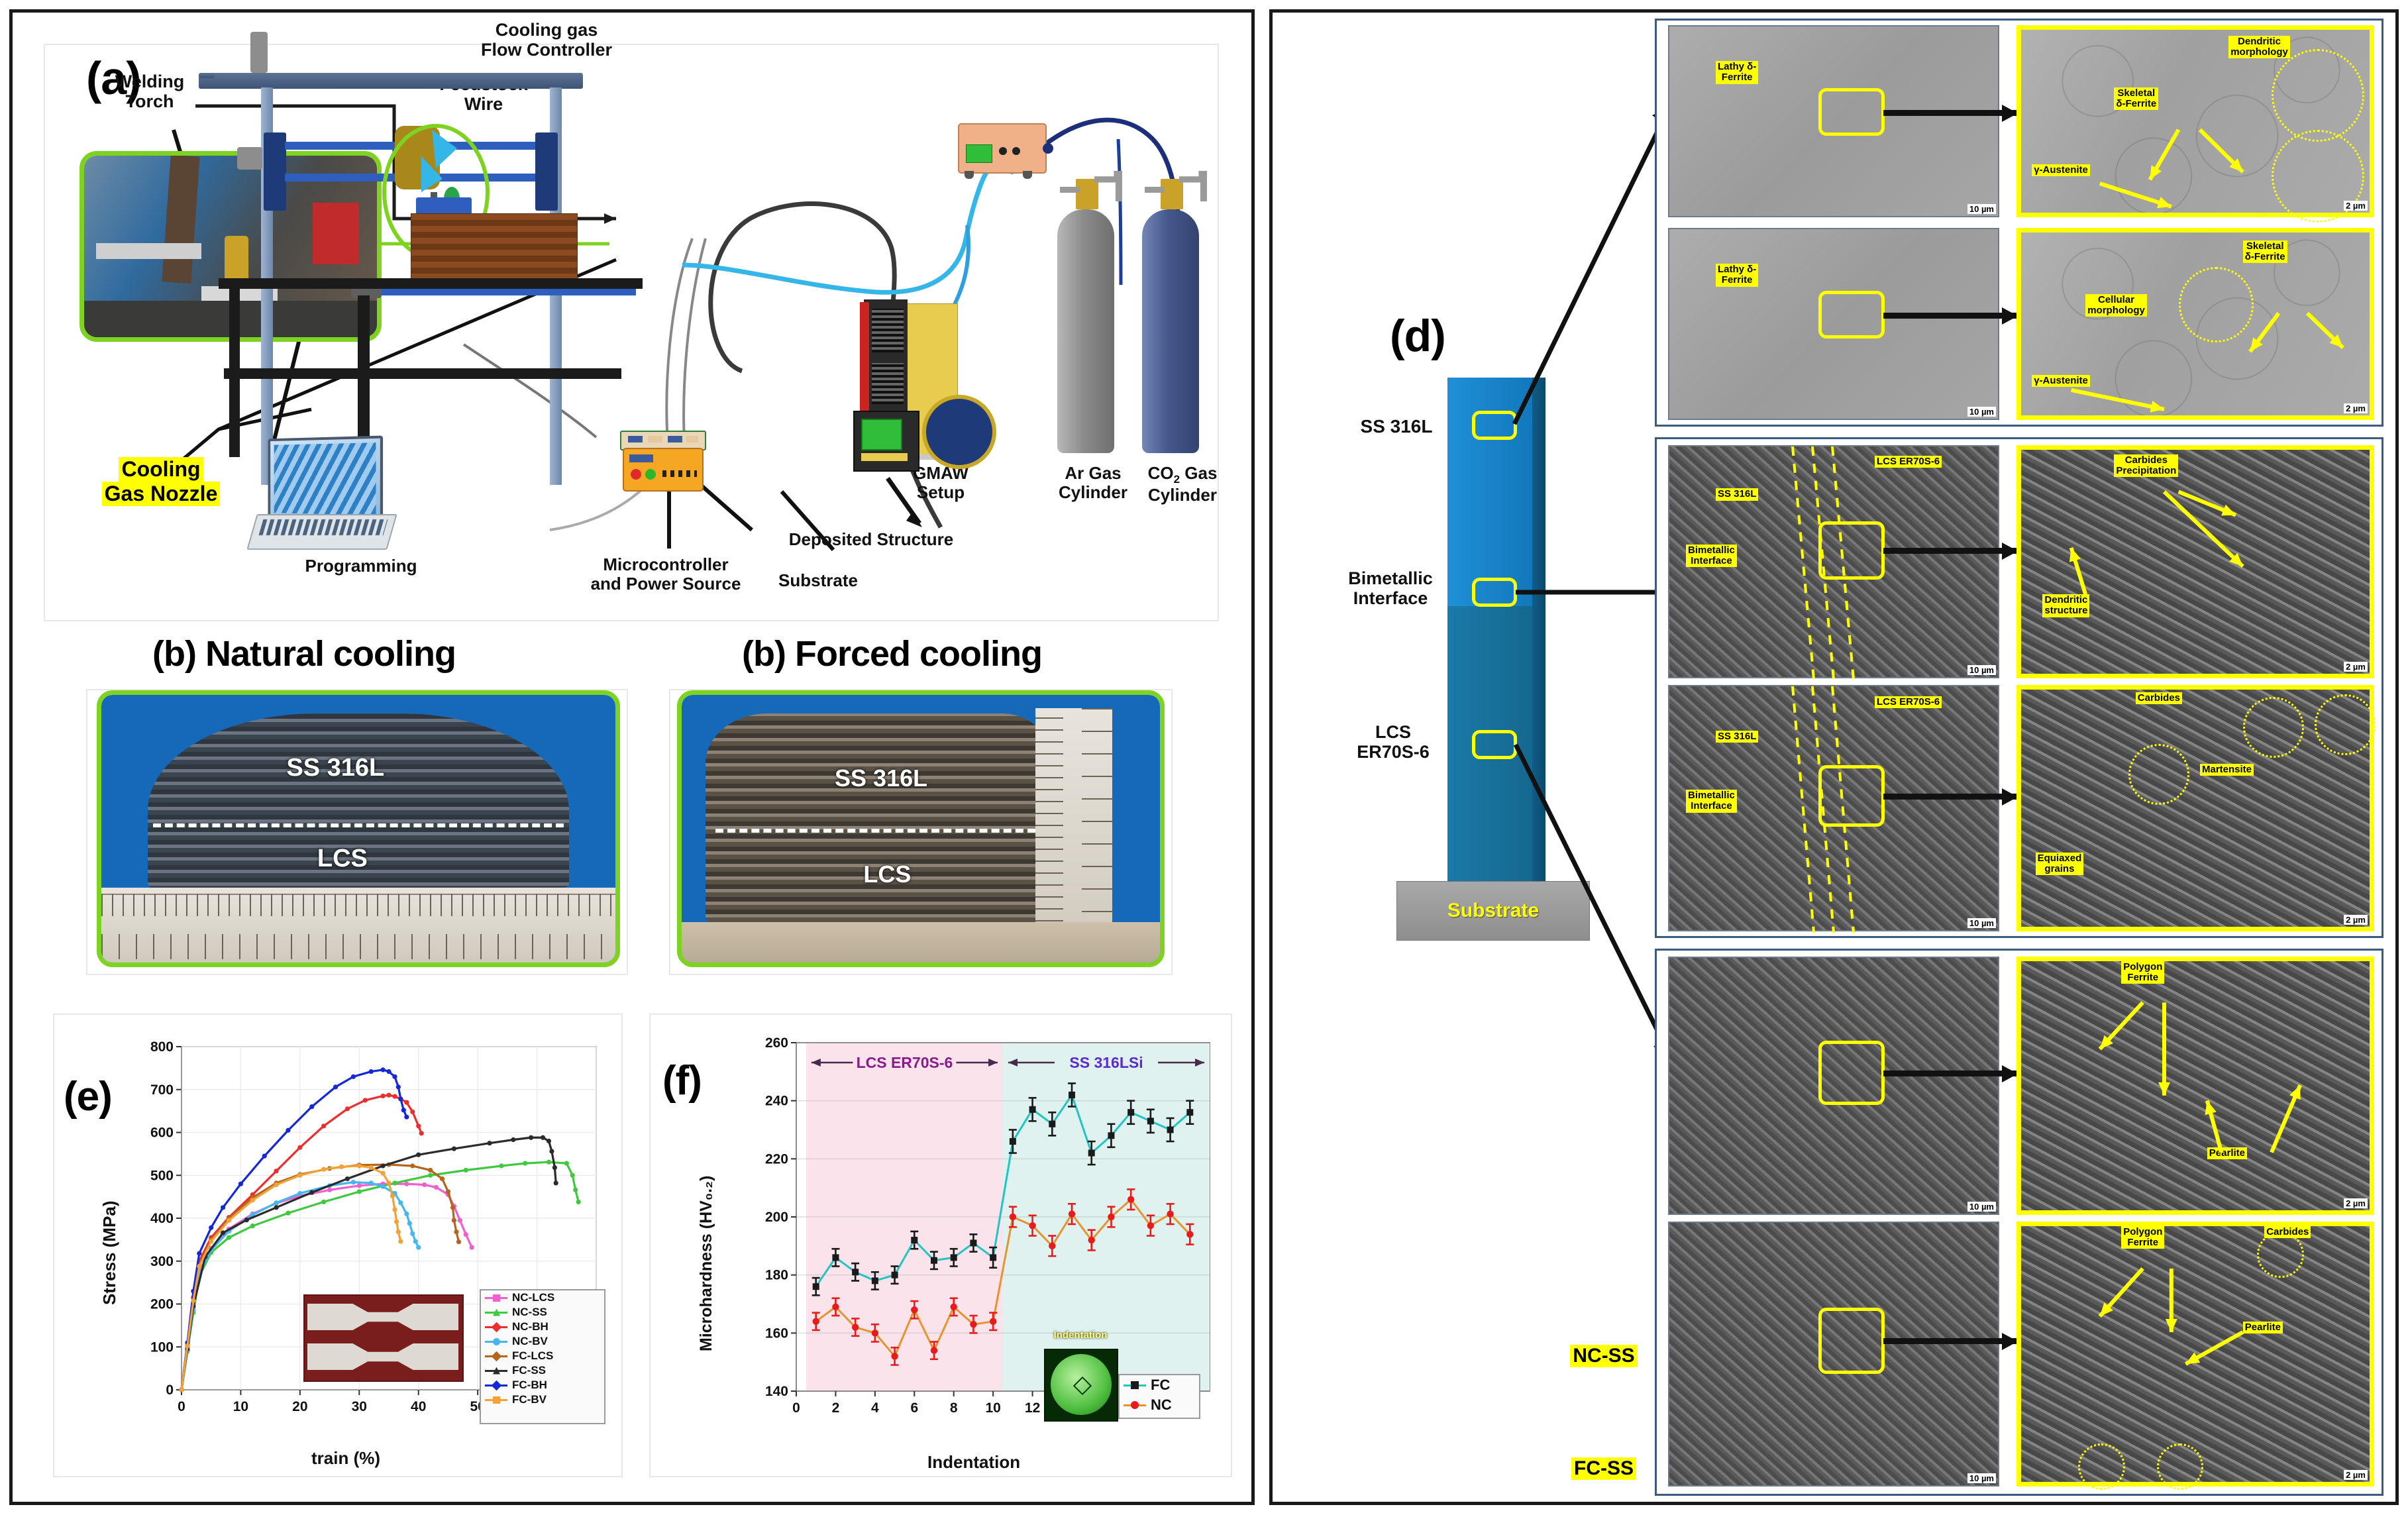 The width and height of the screenshot is (2408, 1515). What do you see at coordinates (2195, 1086) in the screenshot?
I see `micrograph-right-nc-lcs: Polygon Ferrite Pearlite 2 µm` at bounding box center [2195, 1086].